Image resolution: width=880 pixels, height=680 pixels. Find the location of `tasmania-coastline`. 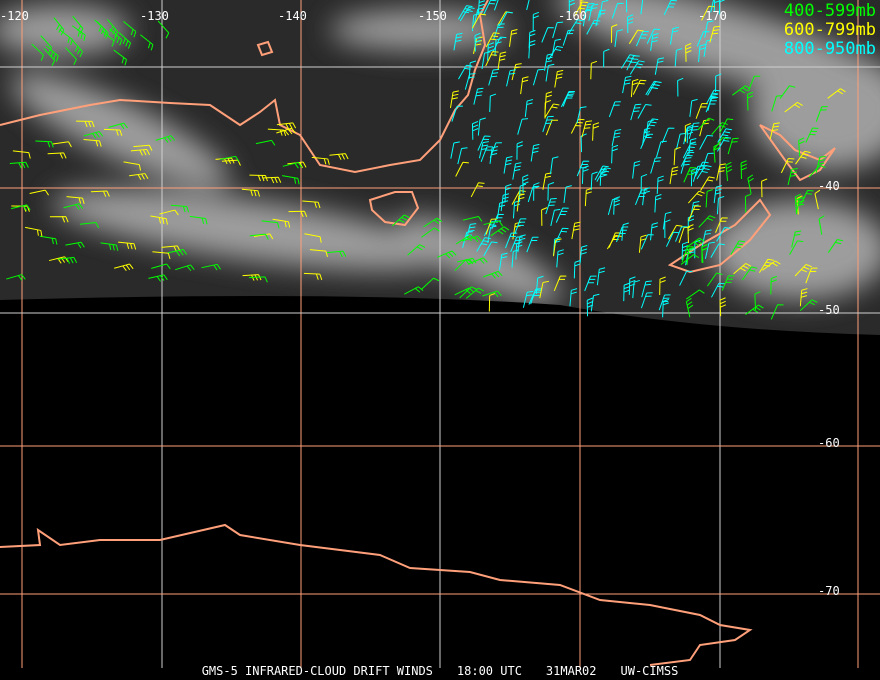

tasmania-coastline is located at coordinates (394, 209).